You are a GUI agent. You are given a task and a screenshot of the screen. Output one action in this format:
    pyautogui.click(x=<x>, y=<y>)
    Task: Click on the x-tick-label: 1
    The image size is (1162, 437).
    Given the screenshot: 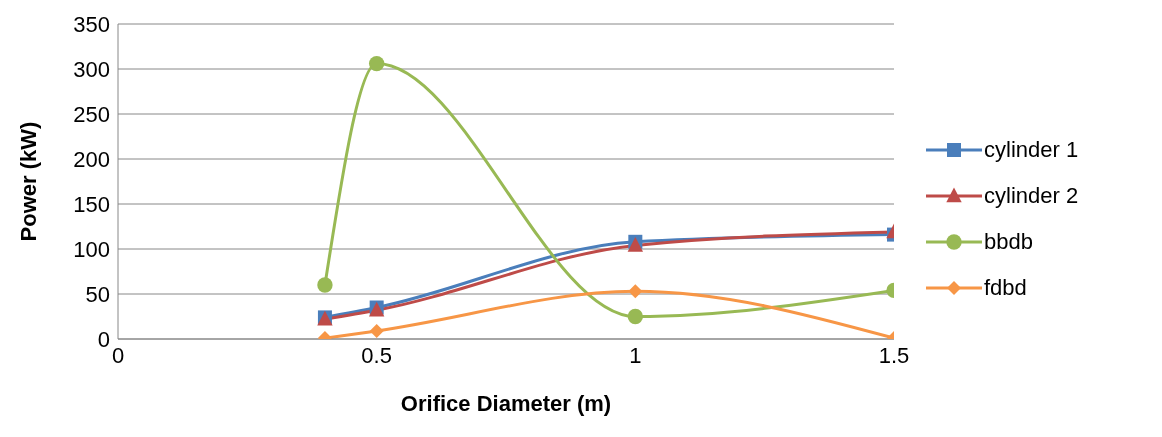 What is the action you would take?
    pyautogui.click(x=635, y=355)
    